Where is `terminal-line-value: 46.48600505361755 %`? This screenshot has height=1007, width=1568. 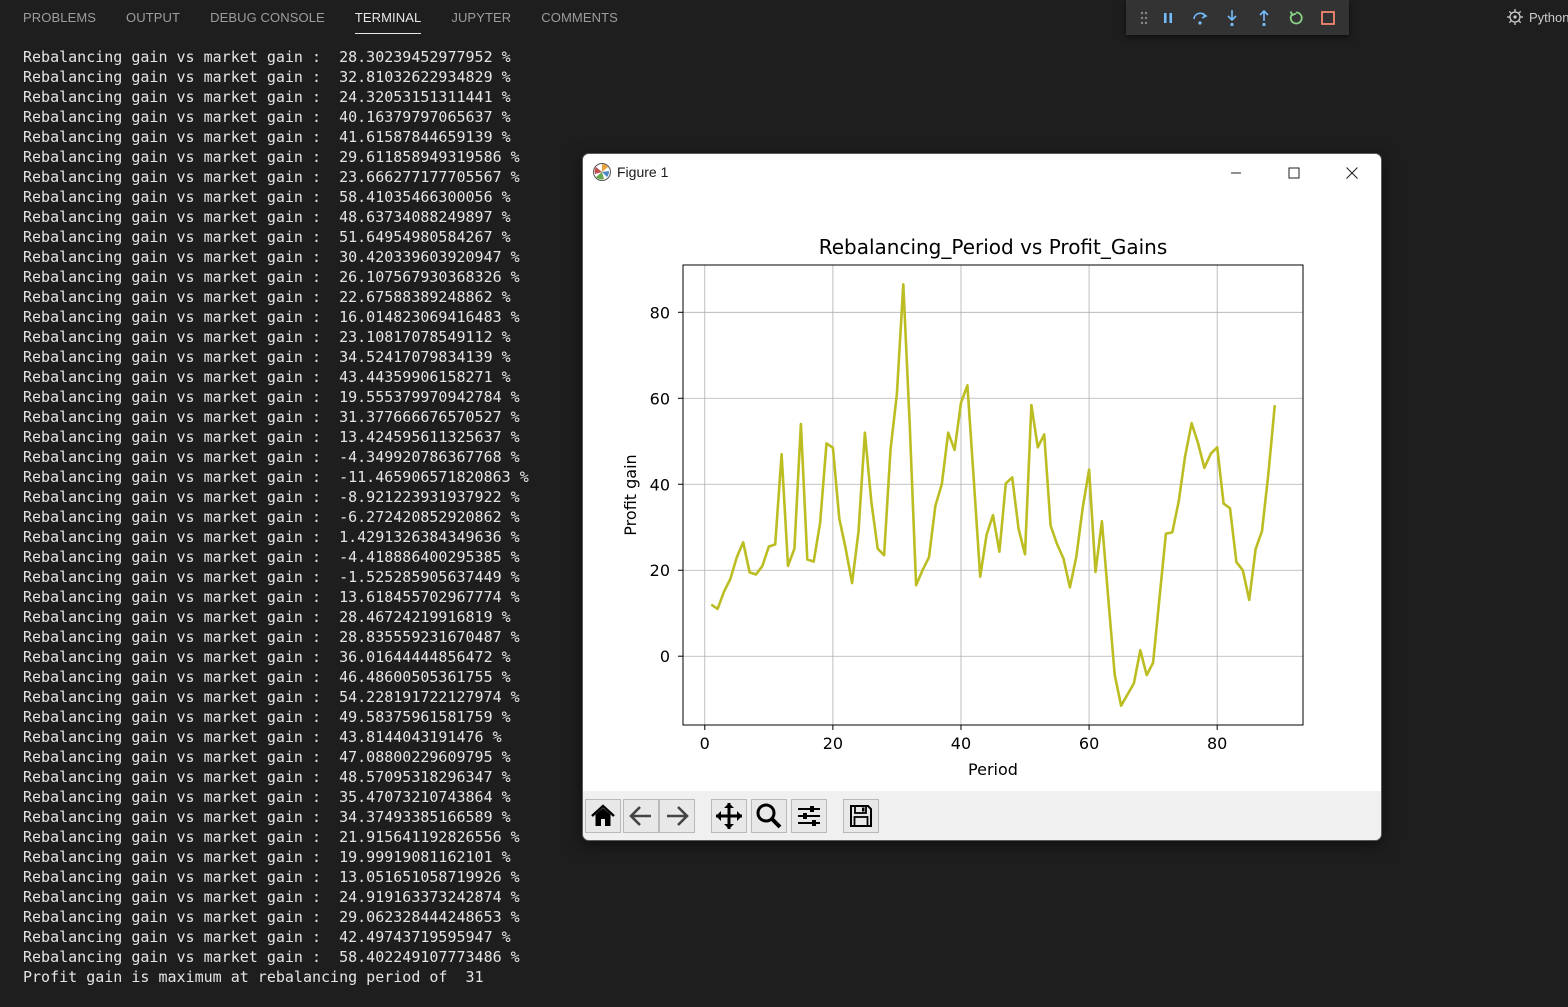 terminal-line-value: 46.48600505361755 % is located at coordinates (425, 677).